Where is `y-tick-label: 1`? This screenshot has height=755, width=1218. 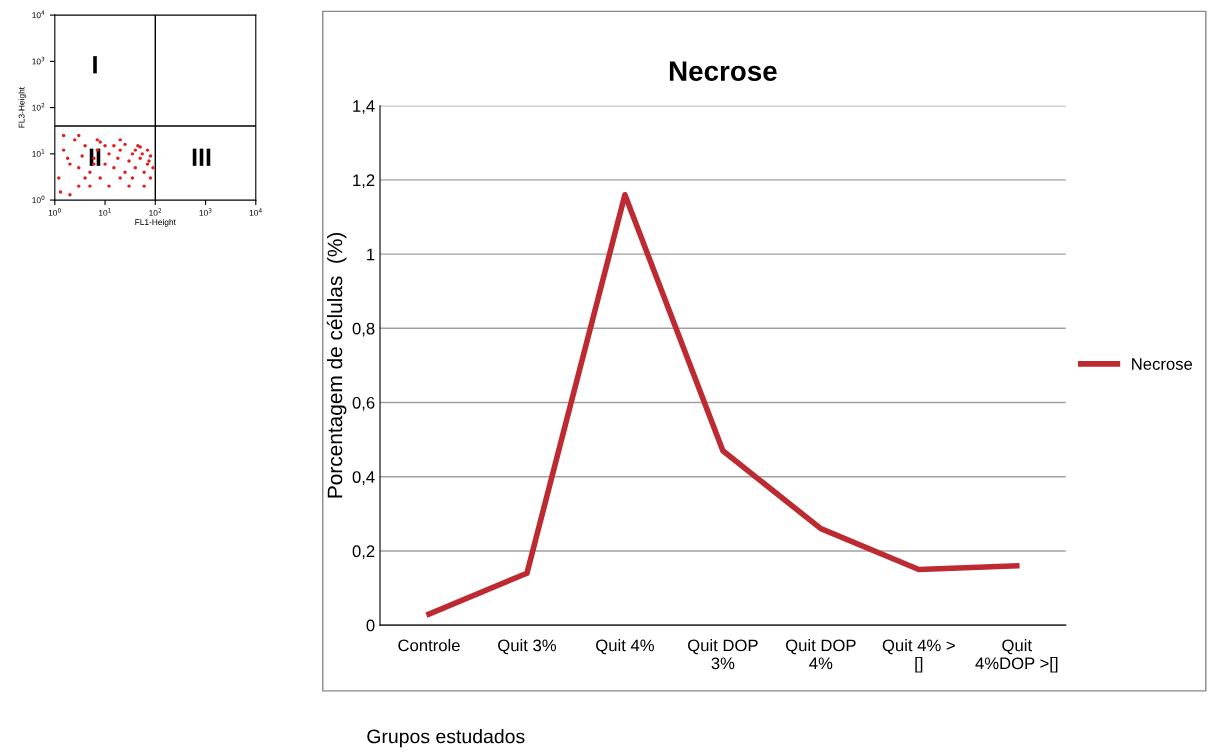
y-tick-label: 1 is located at coordinates (371, 254).